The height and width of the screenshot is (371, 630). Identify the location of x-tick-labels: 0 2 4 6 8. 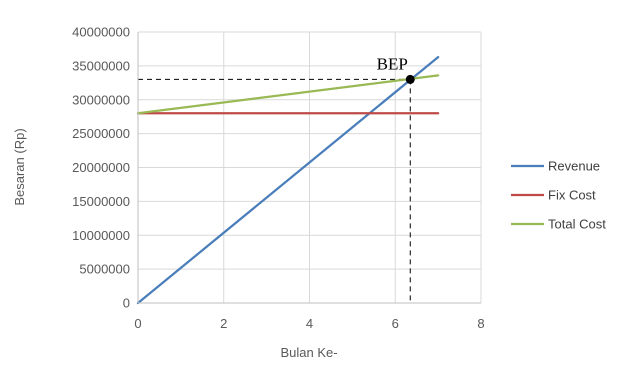
(309, 323).